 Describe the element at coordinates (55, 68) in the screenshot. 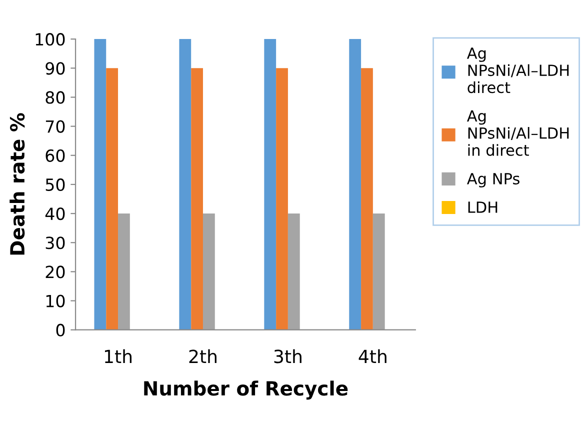

I see `y-tick-label: 90` at that location.